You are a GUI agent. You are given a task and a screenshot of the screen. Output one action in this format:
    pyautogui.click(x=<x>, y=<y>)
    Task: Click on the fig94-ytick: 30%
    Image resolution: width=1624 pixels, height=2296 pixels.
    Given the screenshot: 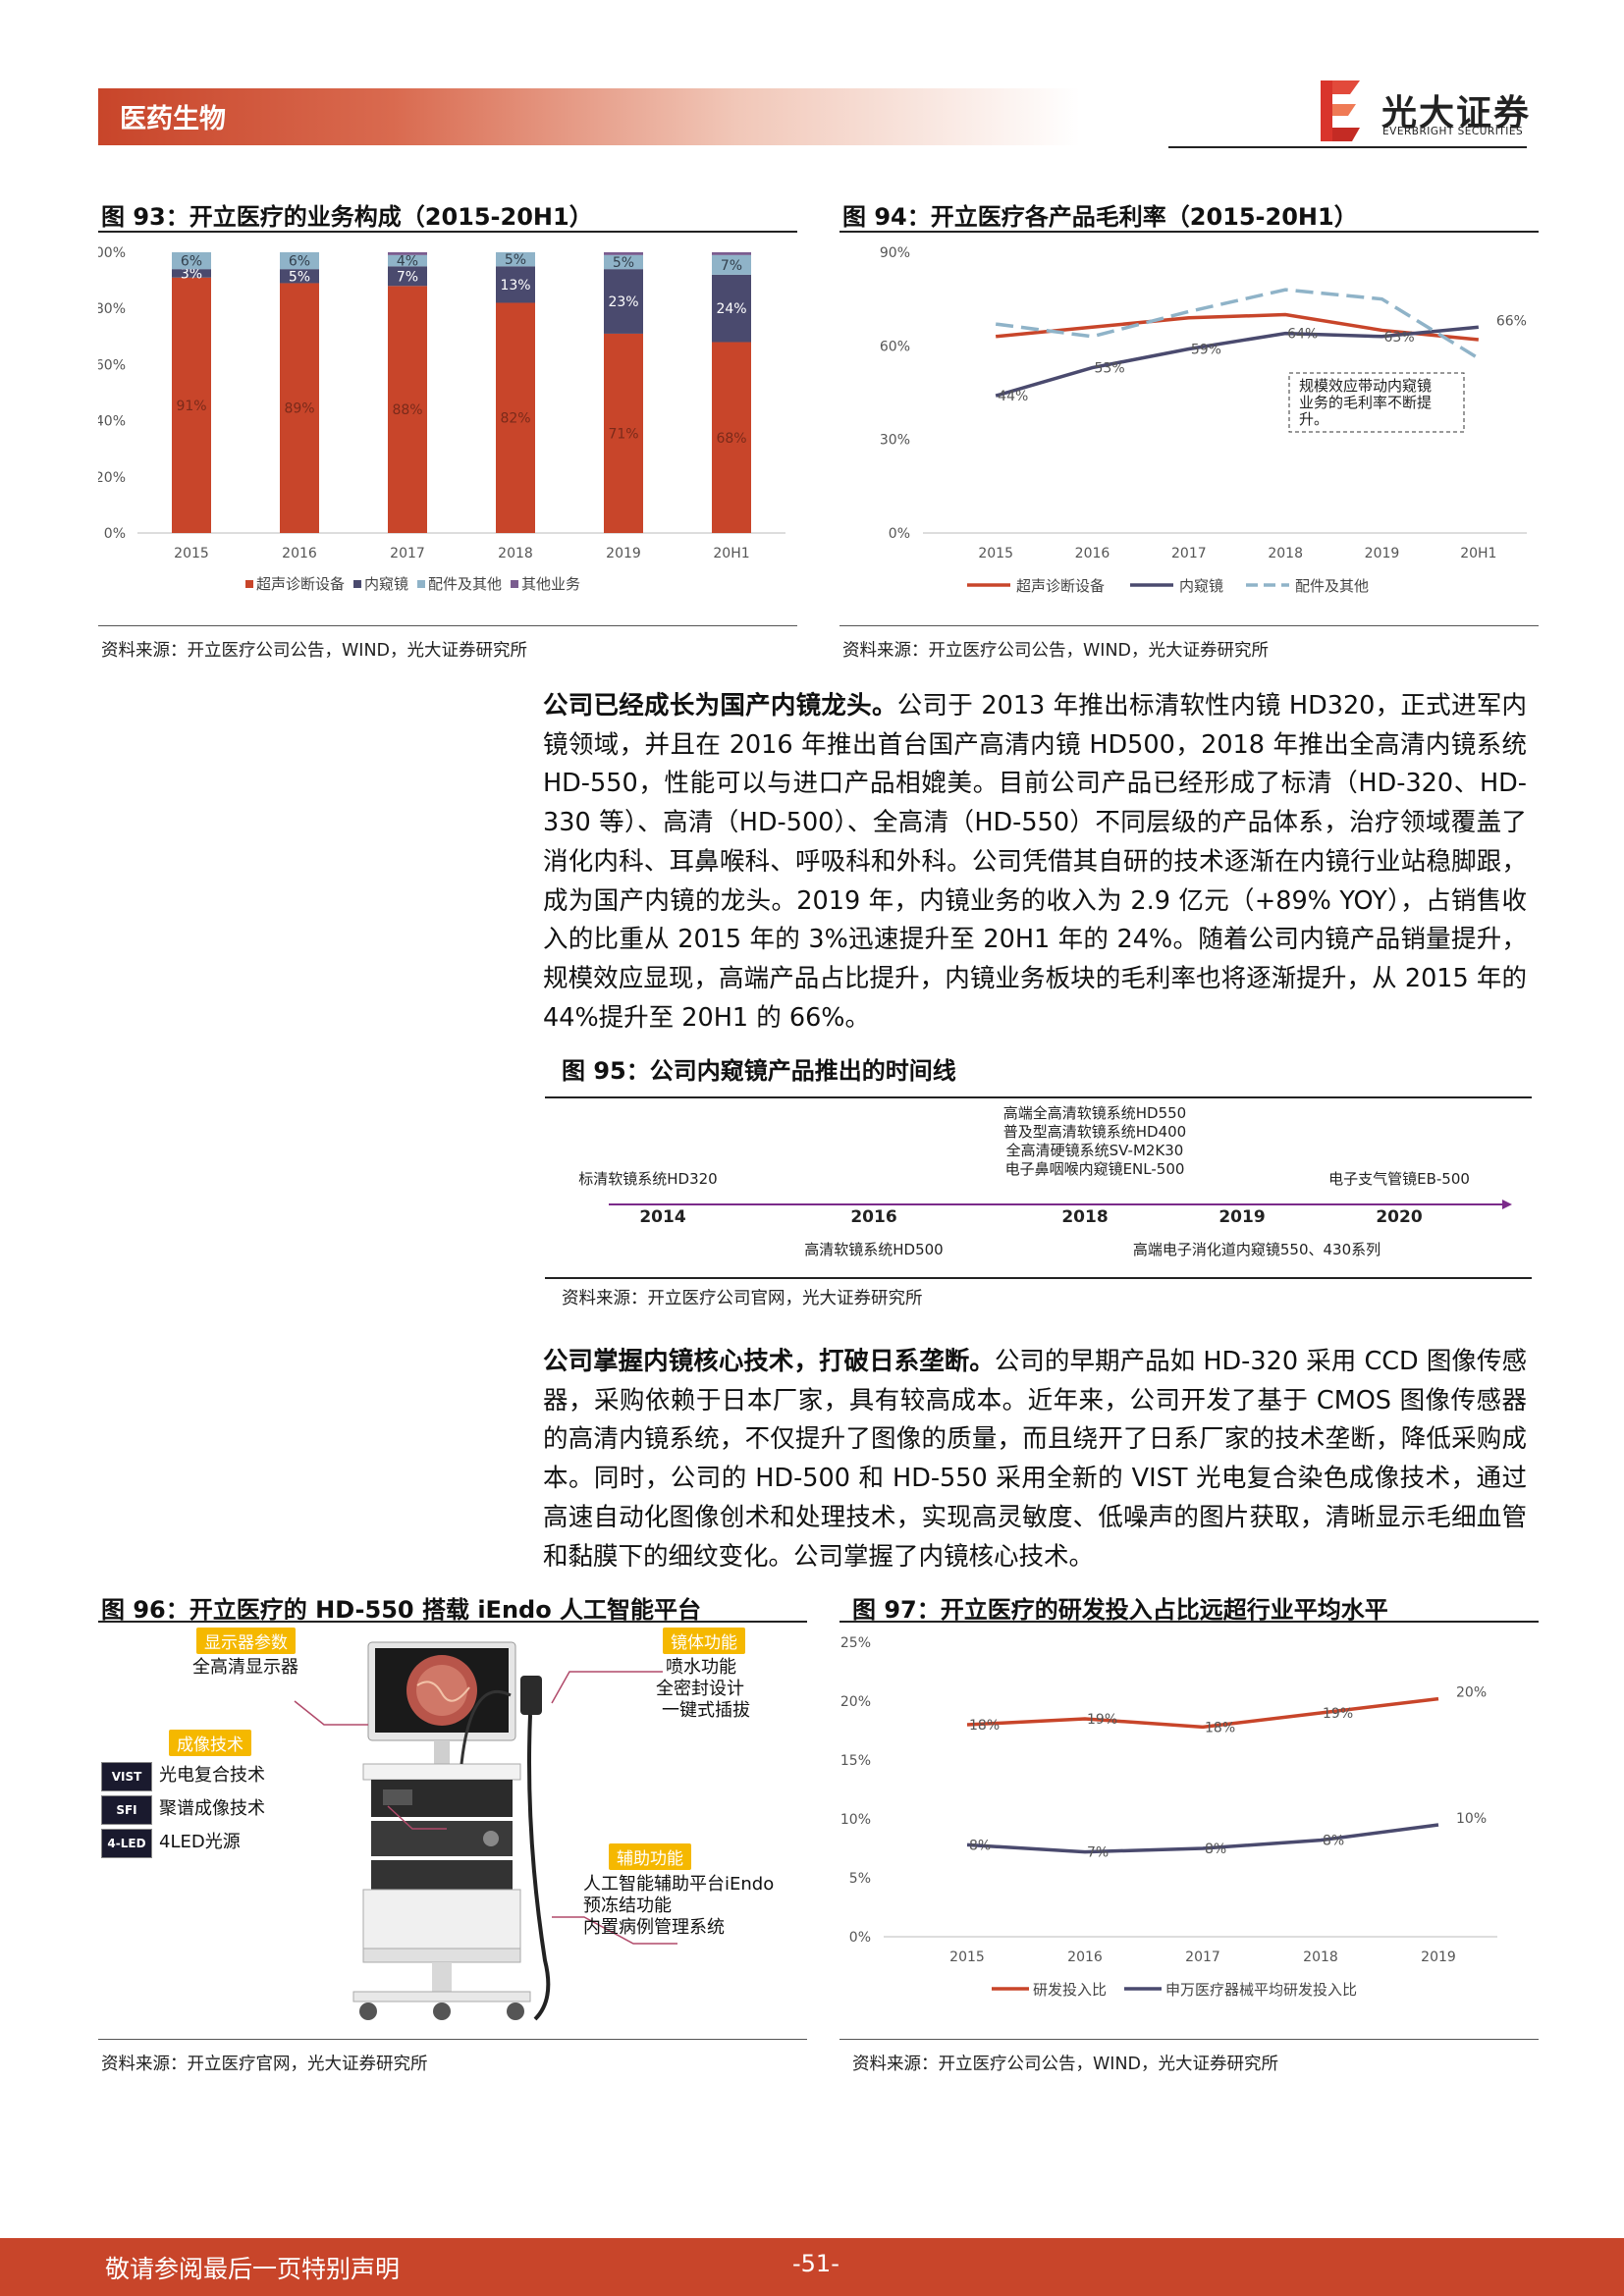 What is the action you would take?
    pyautogui.click(x=895, y=441)
    